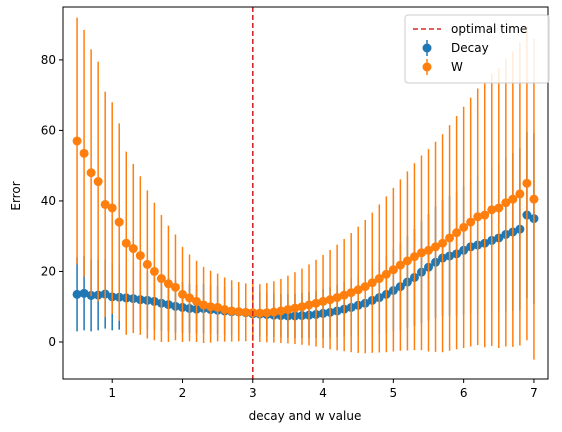 The width and height of the screenshot is (562, 432). Describe the element at coordinates (52, 342) in the screenshot. I see `y-tick-label: 0` at that location.